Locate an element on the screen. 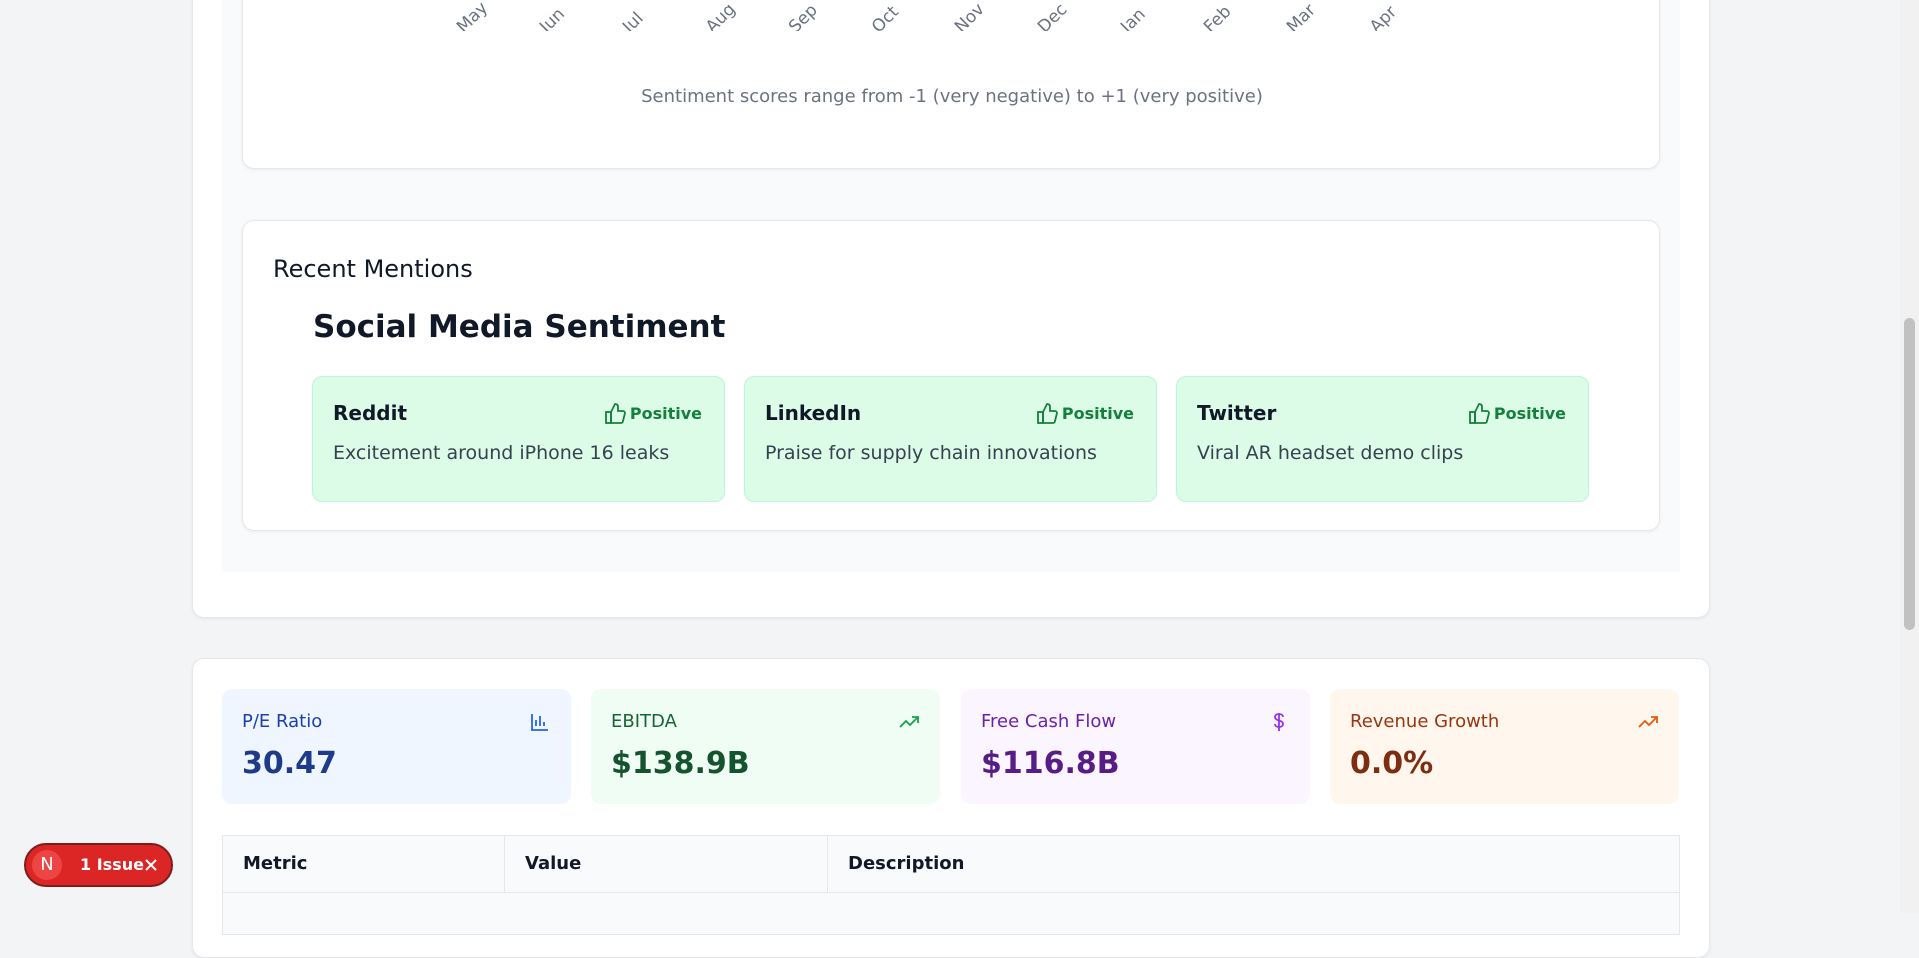  x-tick-label: Oct is located at coordinates (885, 16).